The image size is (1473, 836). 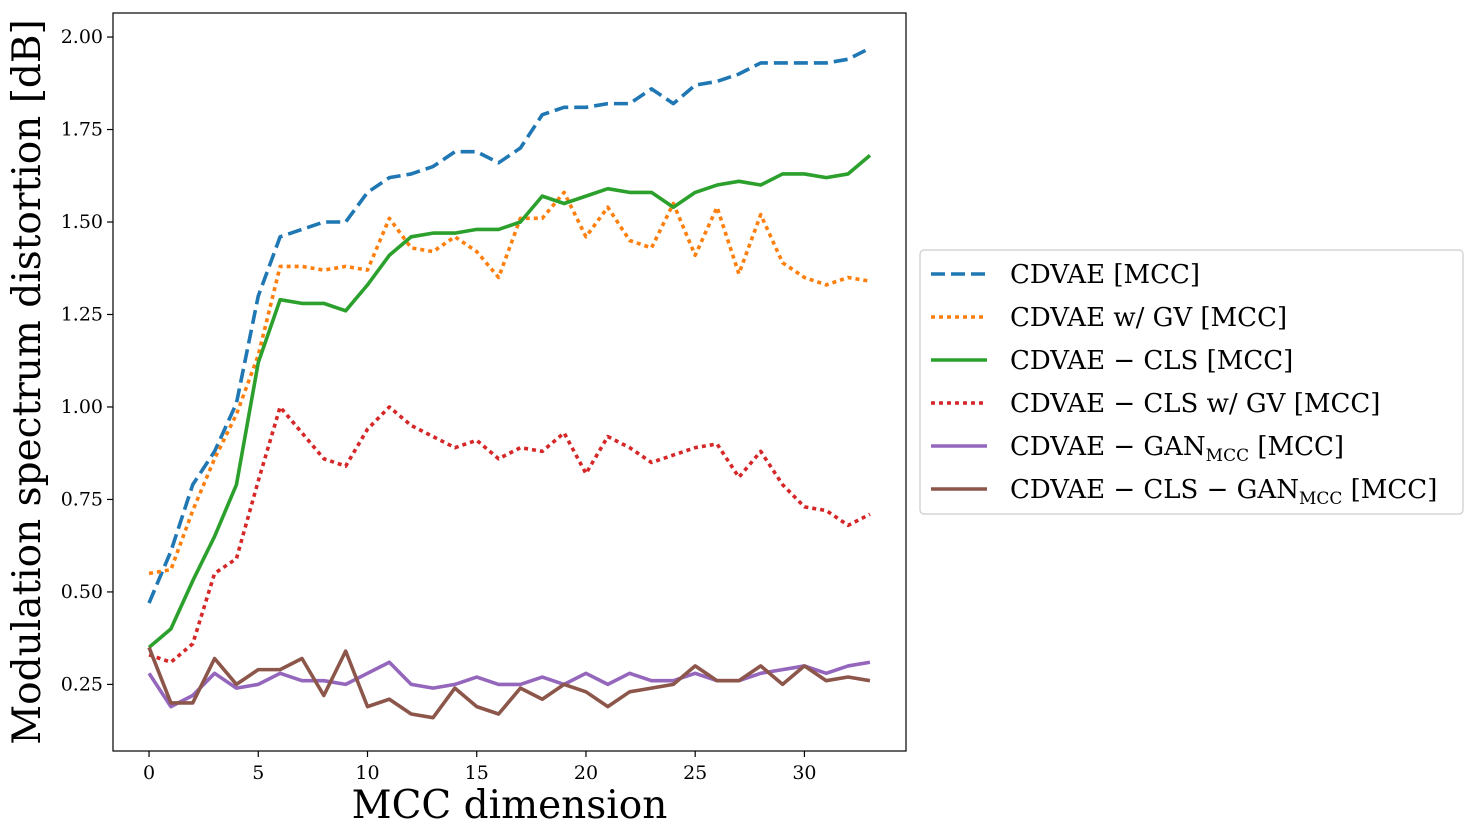 I want to click on y-tick-label: 1.00, so click(x=82, y=407).